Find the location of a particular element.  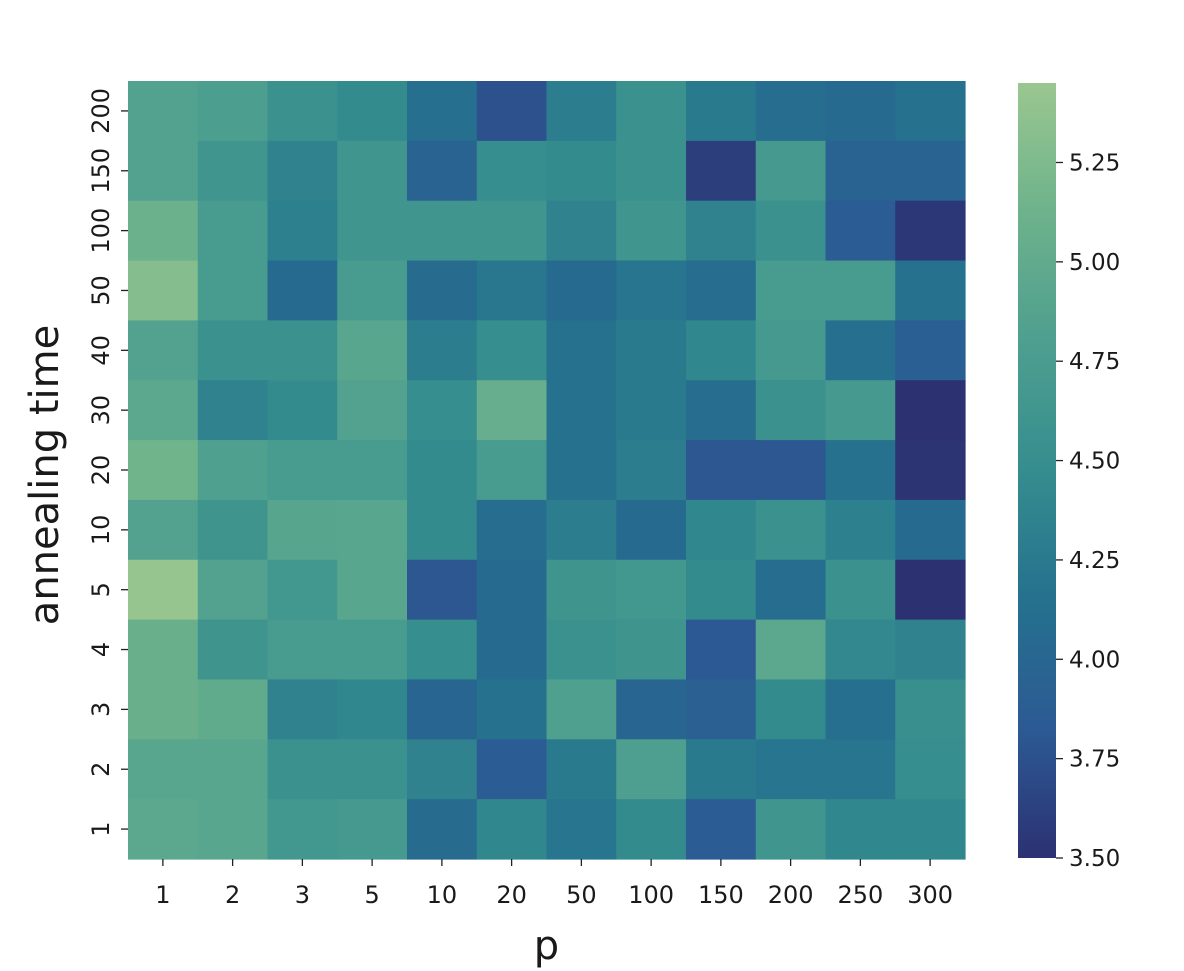

colorbar-tick-label: 4.25 is located at coordinates (1094, 561).